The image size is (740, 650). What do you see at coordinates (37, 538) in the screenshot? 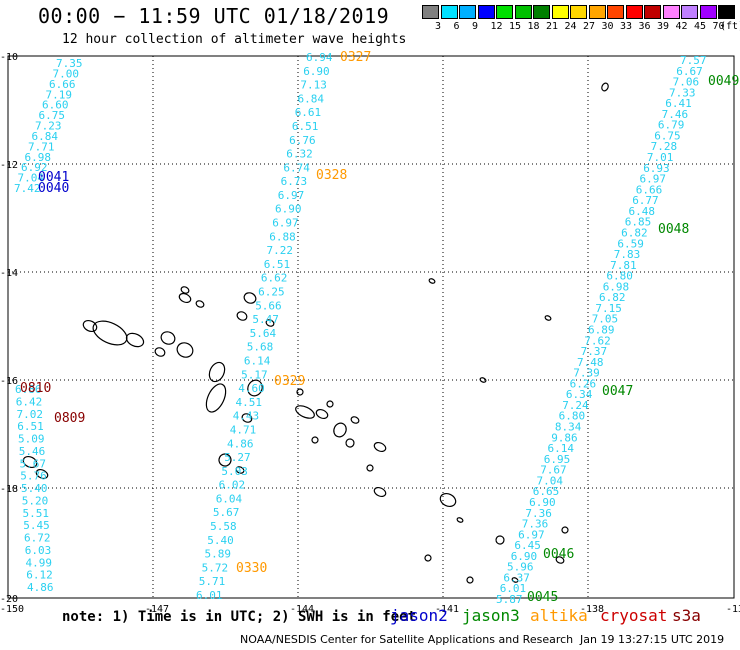
I see `track-c-value: 6.72` at bounding box center [37, 538].